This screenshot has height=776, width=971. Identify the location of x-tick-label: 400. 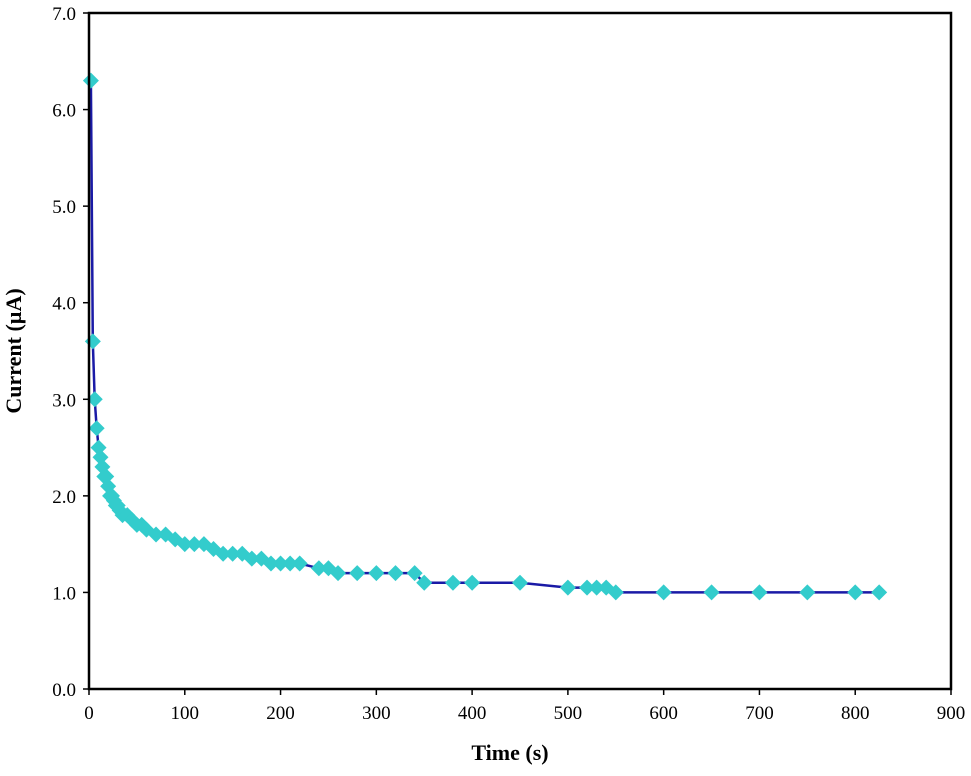
(472, 713).